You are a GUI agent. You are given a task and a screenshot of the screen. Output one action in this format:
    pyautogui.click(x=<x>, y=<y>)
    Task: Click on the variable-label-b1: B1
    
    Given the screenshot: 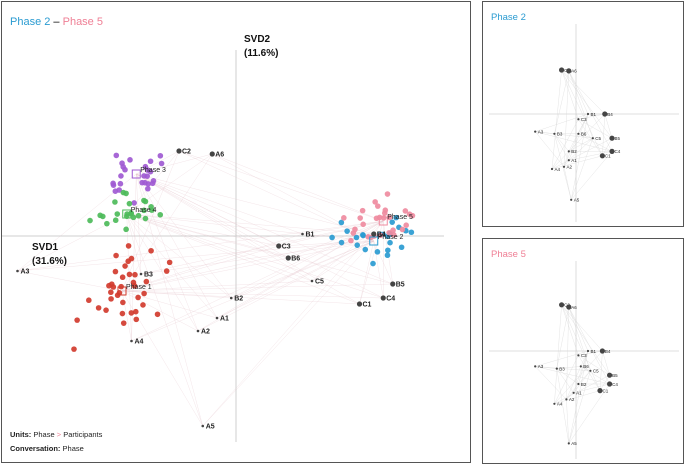 What is the action you would take?
    pyautogui.click(x=310, y=235)
    